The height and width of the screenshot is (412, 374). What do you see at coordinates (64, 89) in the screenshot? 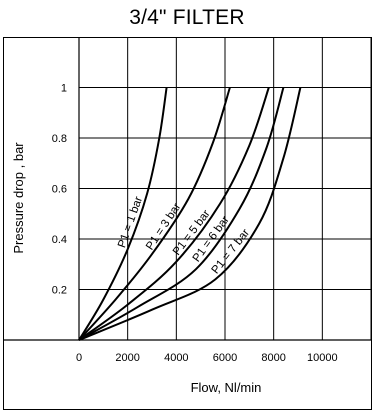
I see `y-tick-label: 1` at bounding box center [64, 89].